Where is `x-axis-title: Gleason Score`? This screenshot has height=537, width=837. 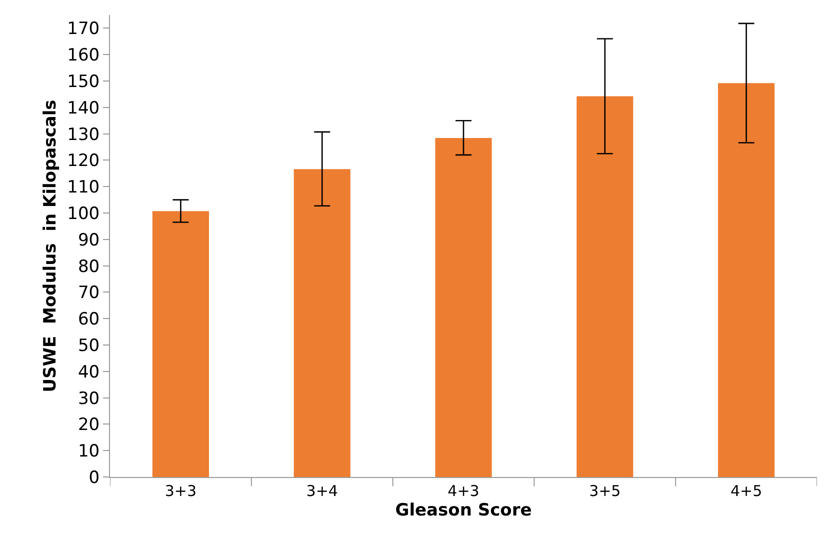
x-axis-title: Gleason Score is located at coordinates (463, 510).